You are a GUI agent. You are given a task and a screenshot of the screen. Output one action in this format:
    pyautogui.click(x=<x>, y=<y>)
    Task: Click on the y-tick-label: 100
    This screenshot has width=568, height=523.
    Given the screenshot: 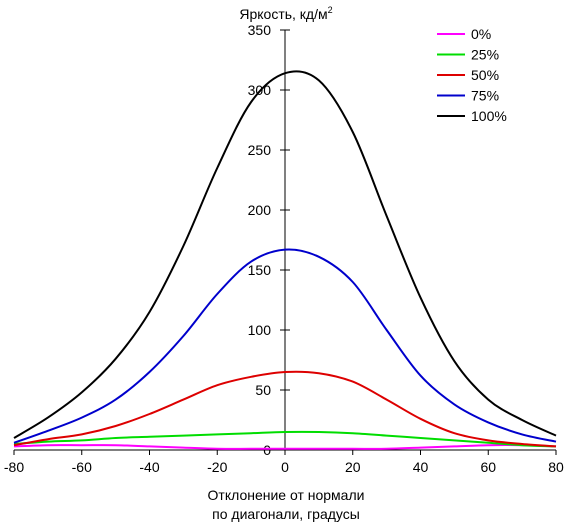 What is the action you would take?
    pyautogui.click(x=260, y=330)
    